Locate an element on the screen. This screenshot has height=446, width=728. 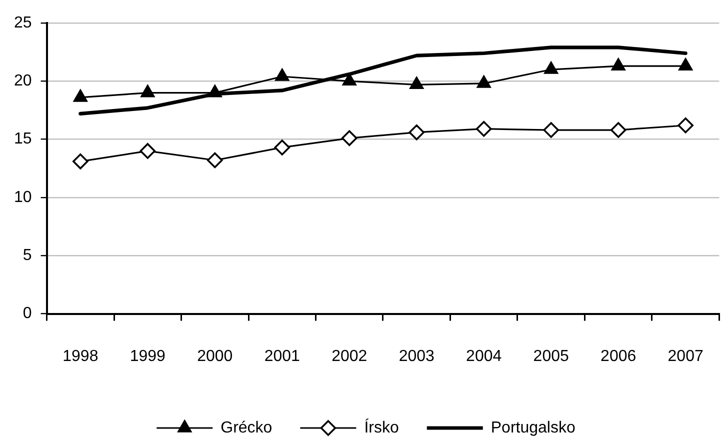
legend-label: Portugalsko is located at coordinates (533, 427).